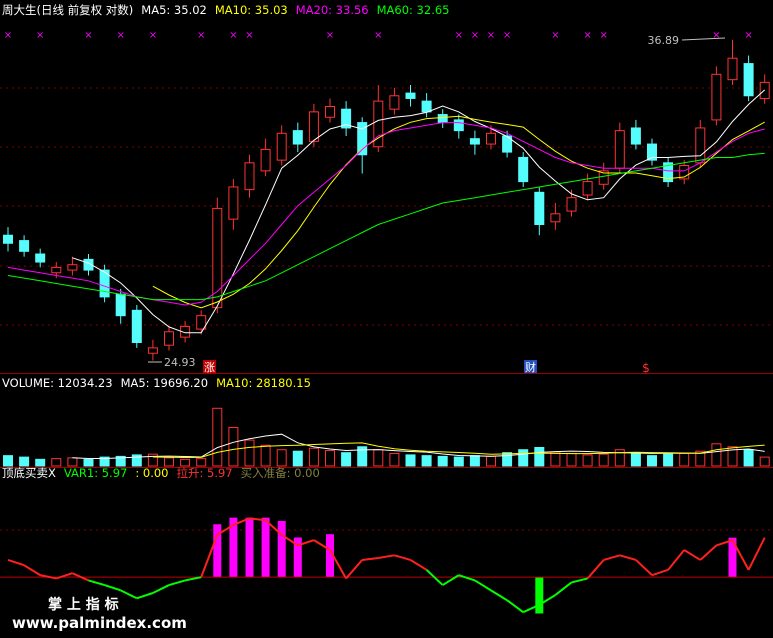 The width and height of the screenshot is (773, 638). What do you see at coordinates (83, 604) in the screenshot?
I see `watermark-title: 掌 上 指 标` at bounding box center [83, 604].